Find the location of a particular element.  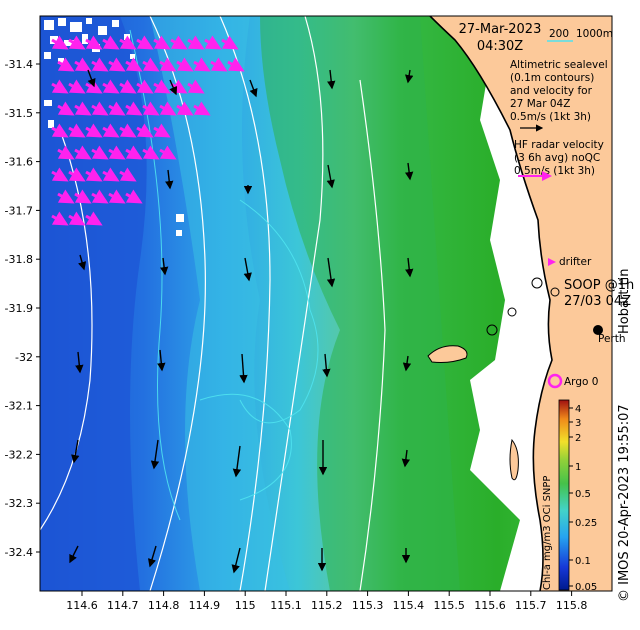

y-tick-label: -31.7 is located at coordinates (19, 210).